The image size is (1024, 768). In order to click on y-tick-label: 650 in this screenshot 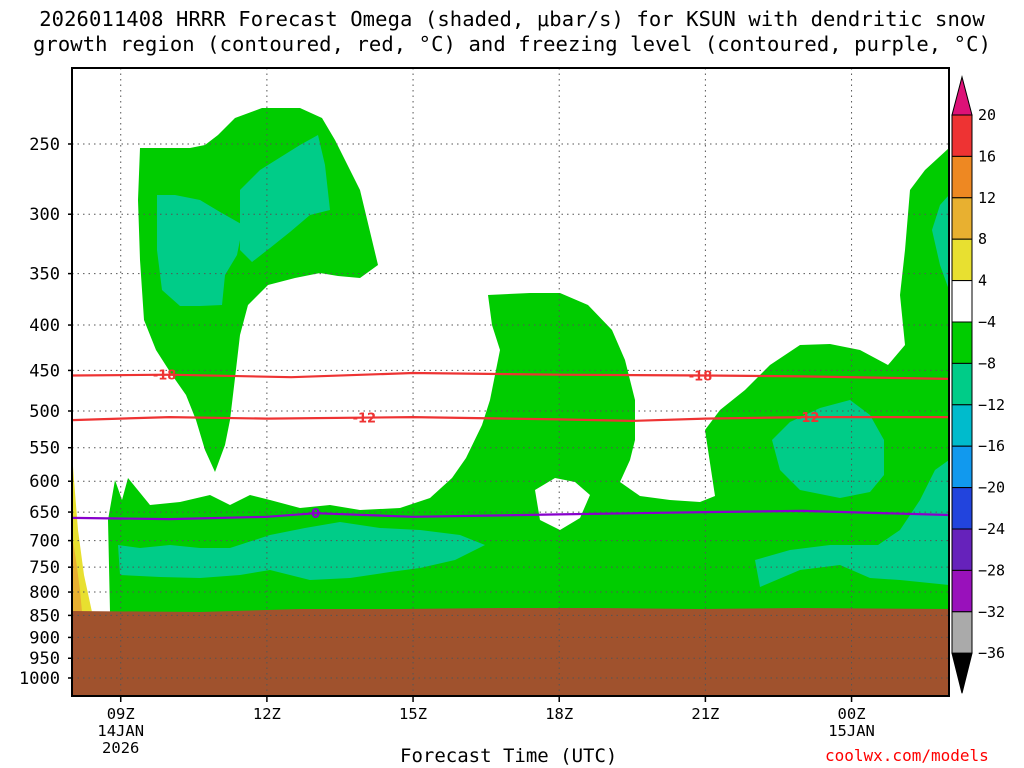, I will do `click(44, 513)`.